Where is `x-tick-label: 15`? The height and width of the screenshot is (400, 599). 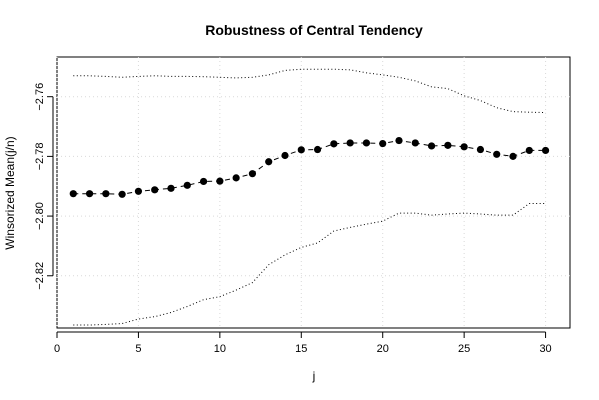 x-tick-label: 15 is located at coordinates (301, 349).